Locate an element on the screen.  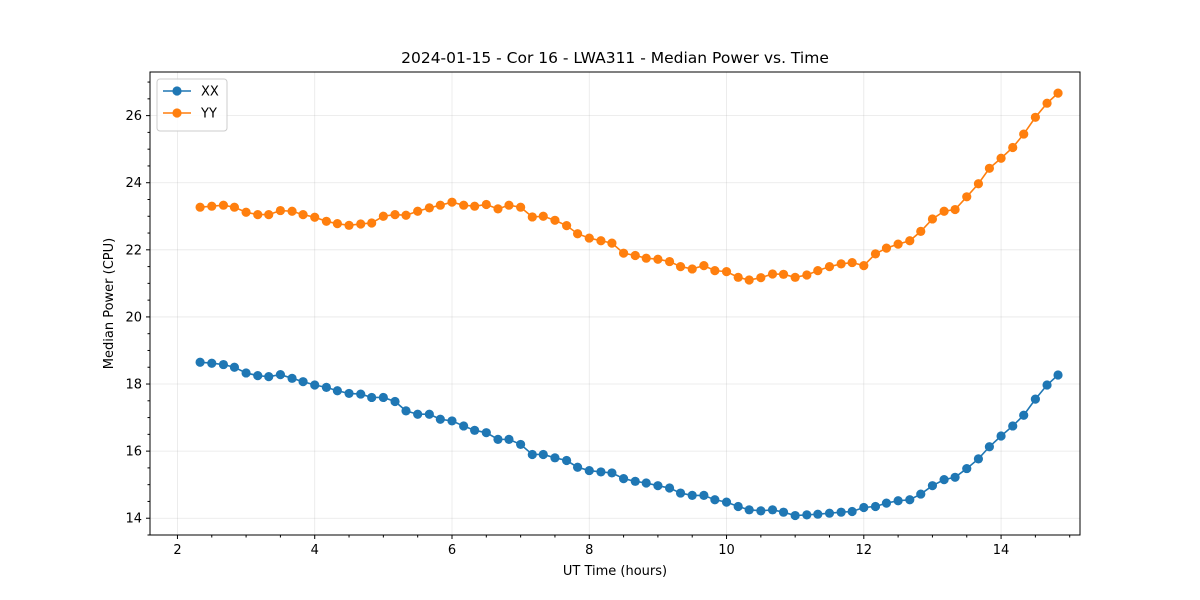
x-tick-label: 6 is located at coordinates (452, 550).